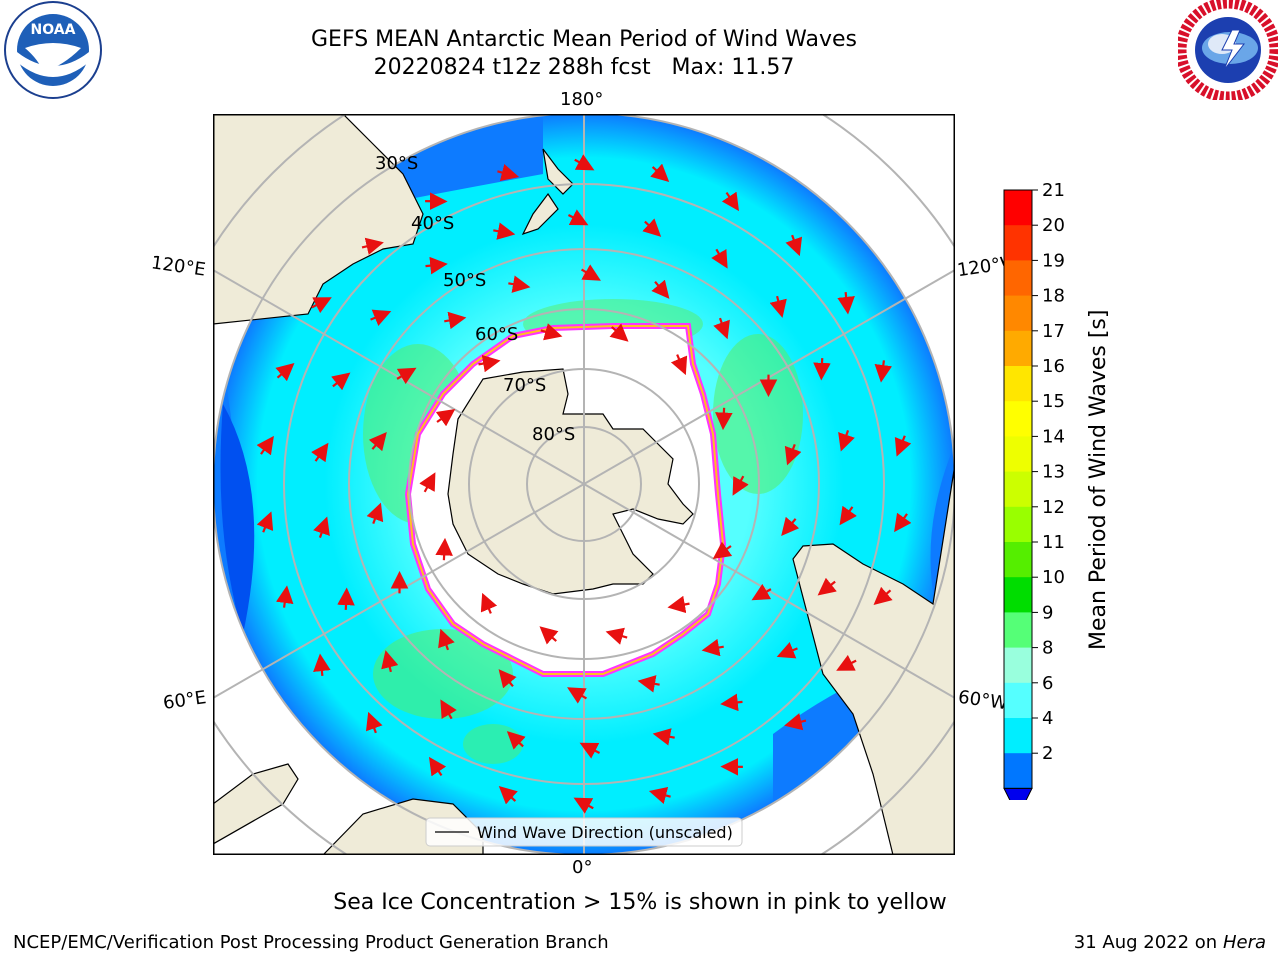  I want to click on lat-label-80s: 80°S, so click(553, 434).